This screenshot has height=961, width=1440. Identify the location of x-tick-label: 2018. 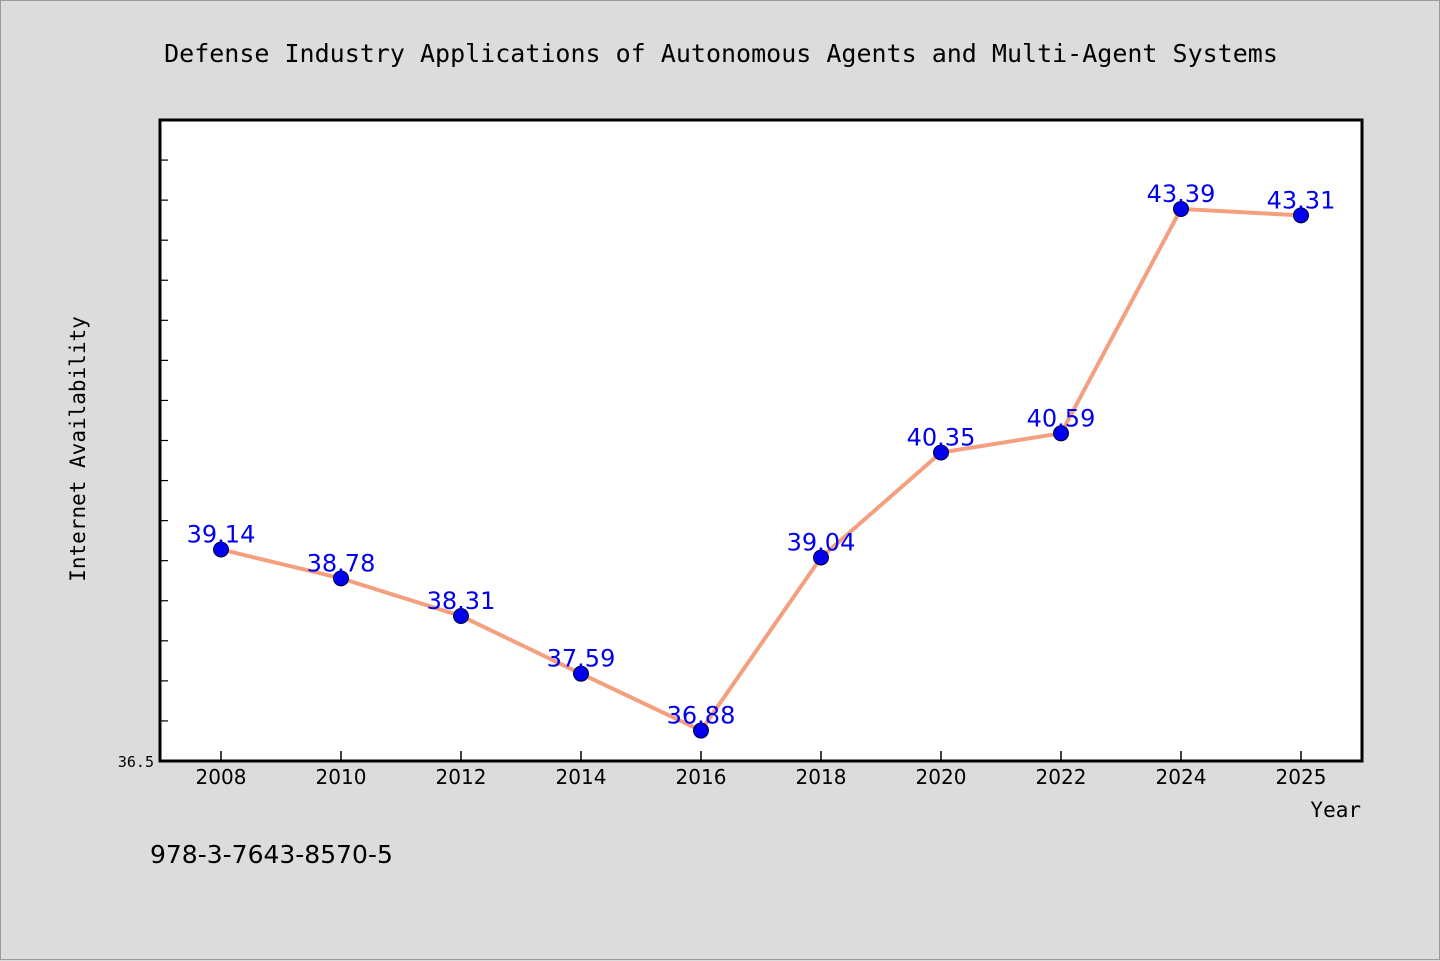
(821, 777).